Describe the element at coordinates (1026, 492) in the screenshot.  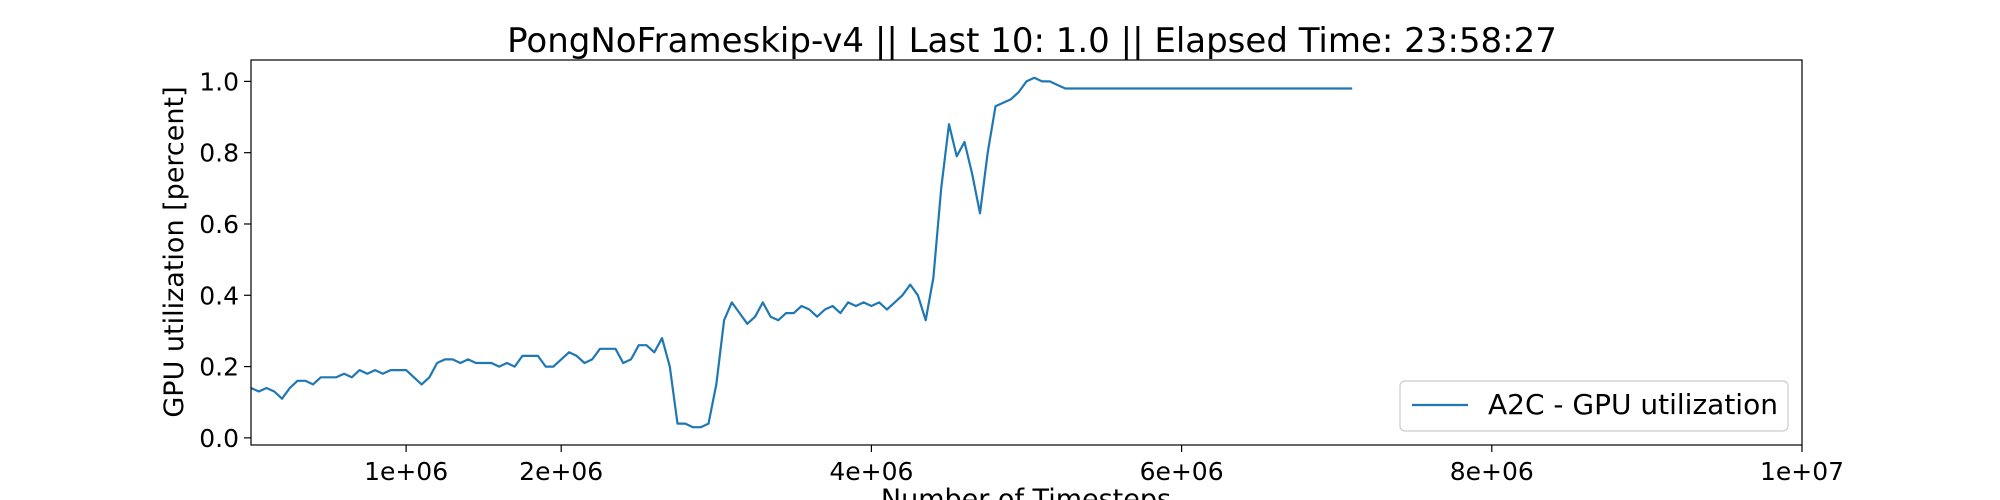
I see `x-axis-label: Number of Timesteps` at that location.